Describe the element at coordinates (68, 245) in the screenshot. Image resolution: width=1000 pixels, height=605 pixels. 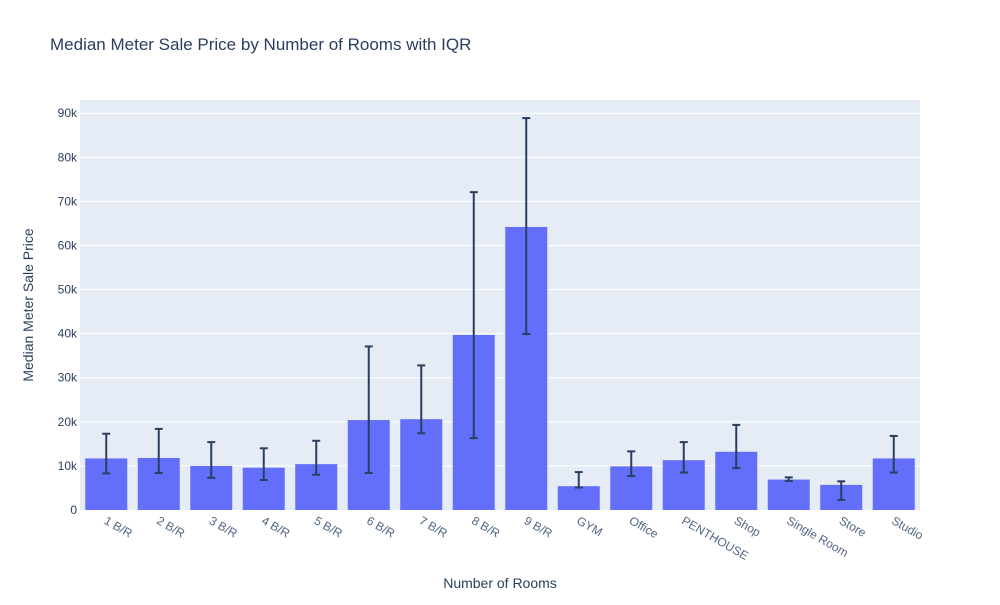
I see `y-tick-label: 60k` at that location.